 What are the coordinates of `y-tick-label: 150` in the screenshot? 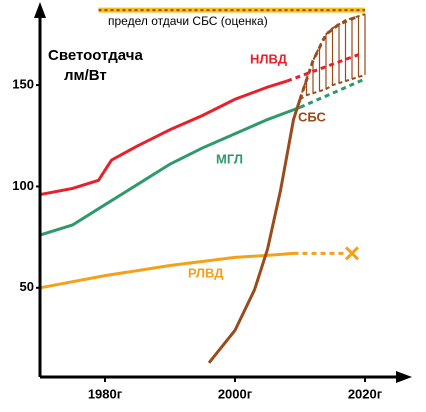 It's located at (23, 84).